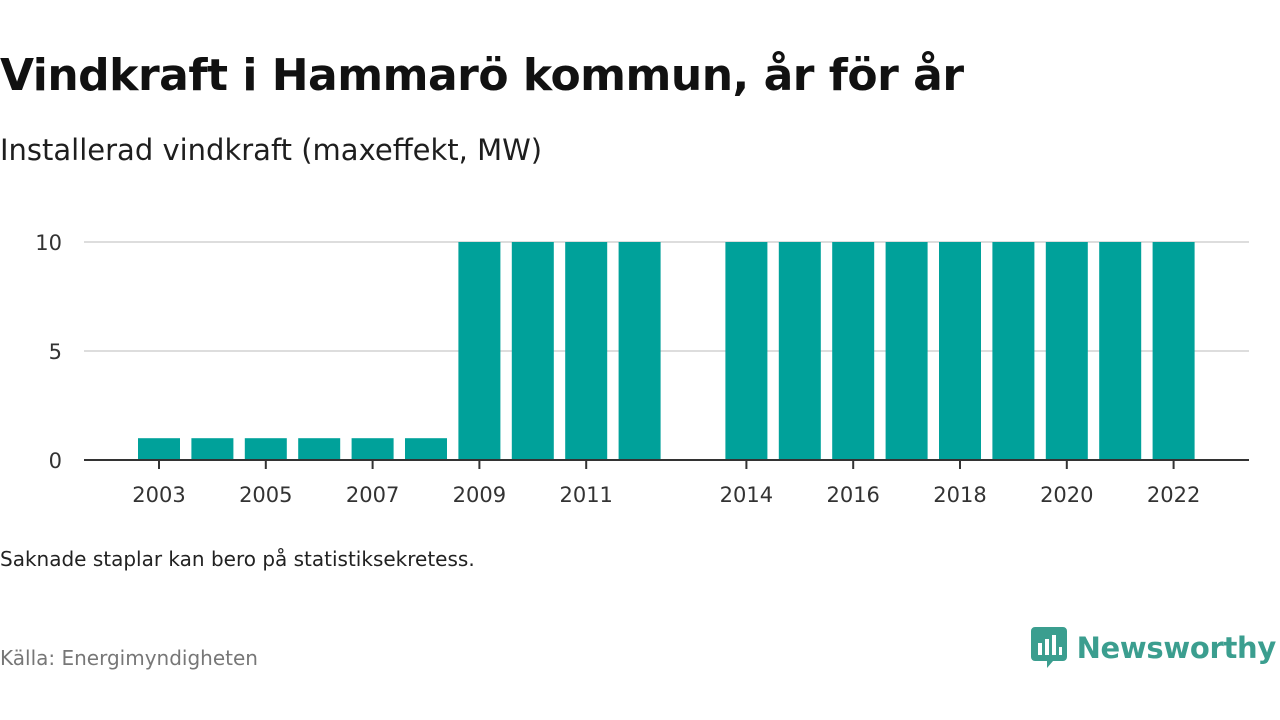  What do you see at coordinates (1048, 647) in the screenshot?
I see `newsworthy-logo-icon` at bounding box center [1048, 647].